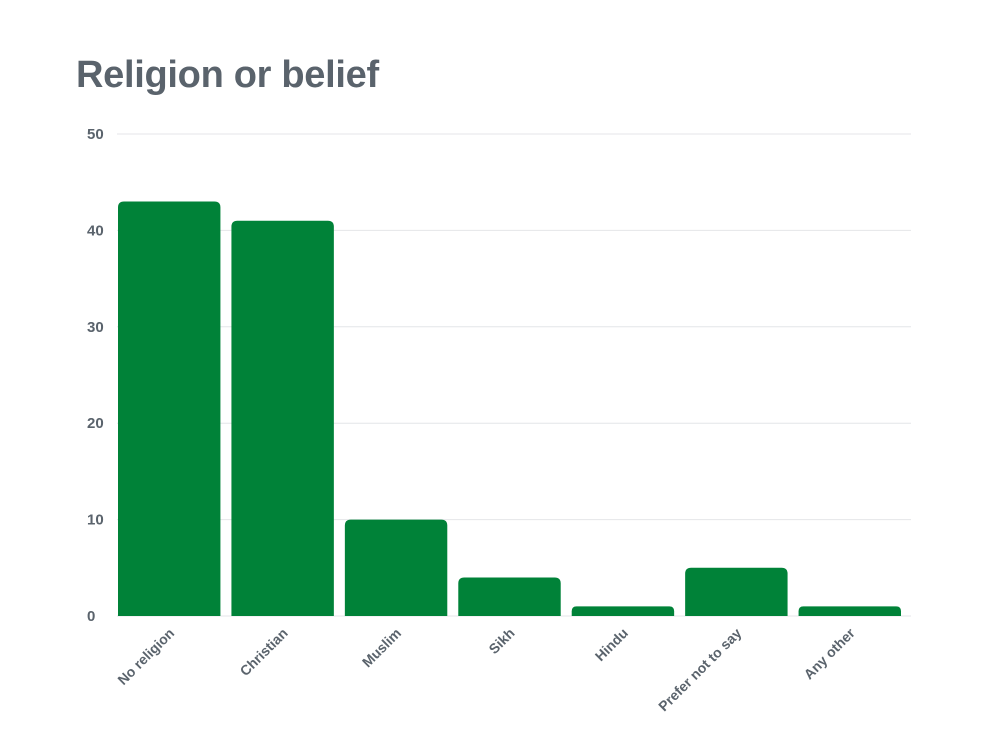 Image resolution: width=1000 pixels, height=750 pixels. What do you see at coordinates (829, 653) in the screenshot?
I see `x-category-label: Any other` at bounding box center [829, 653].